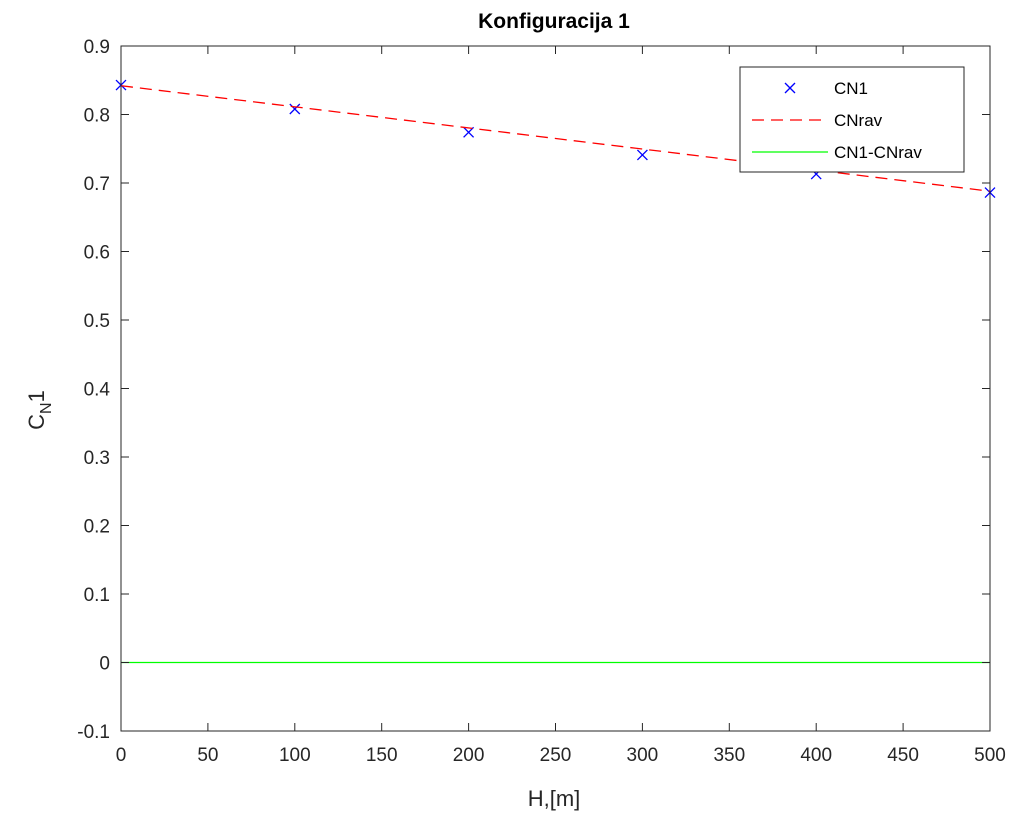  Describe the element at coordinates (851, 88) in the screenshot. I see `legend-label: CN1` at that location.